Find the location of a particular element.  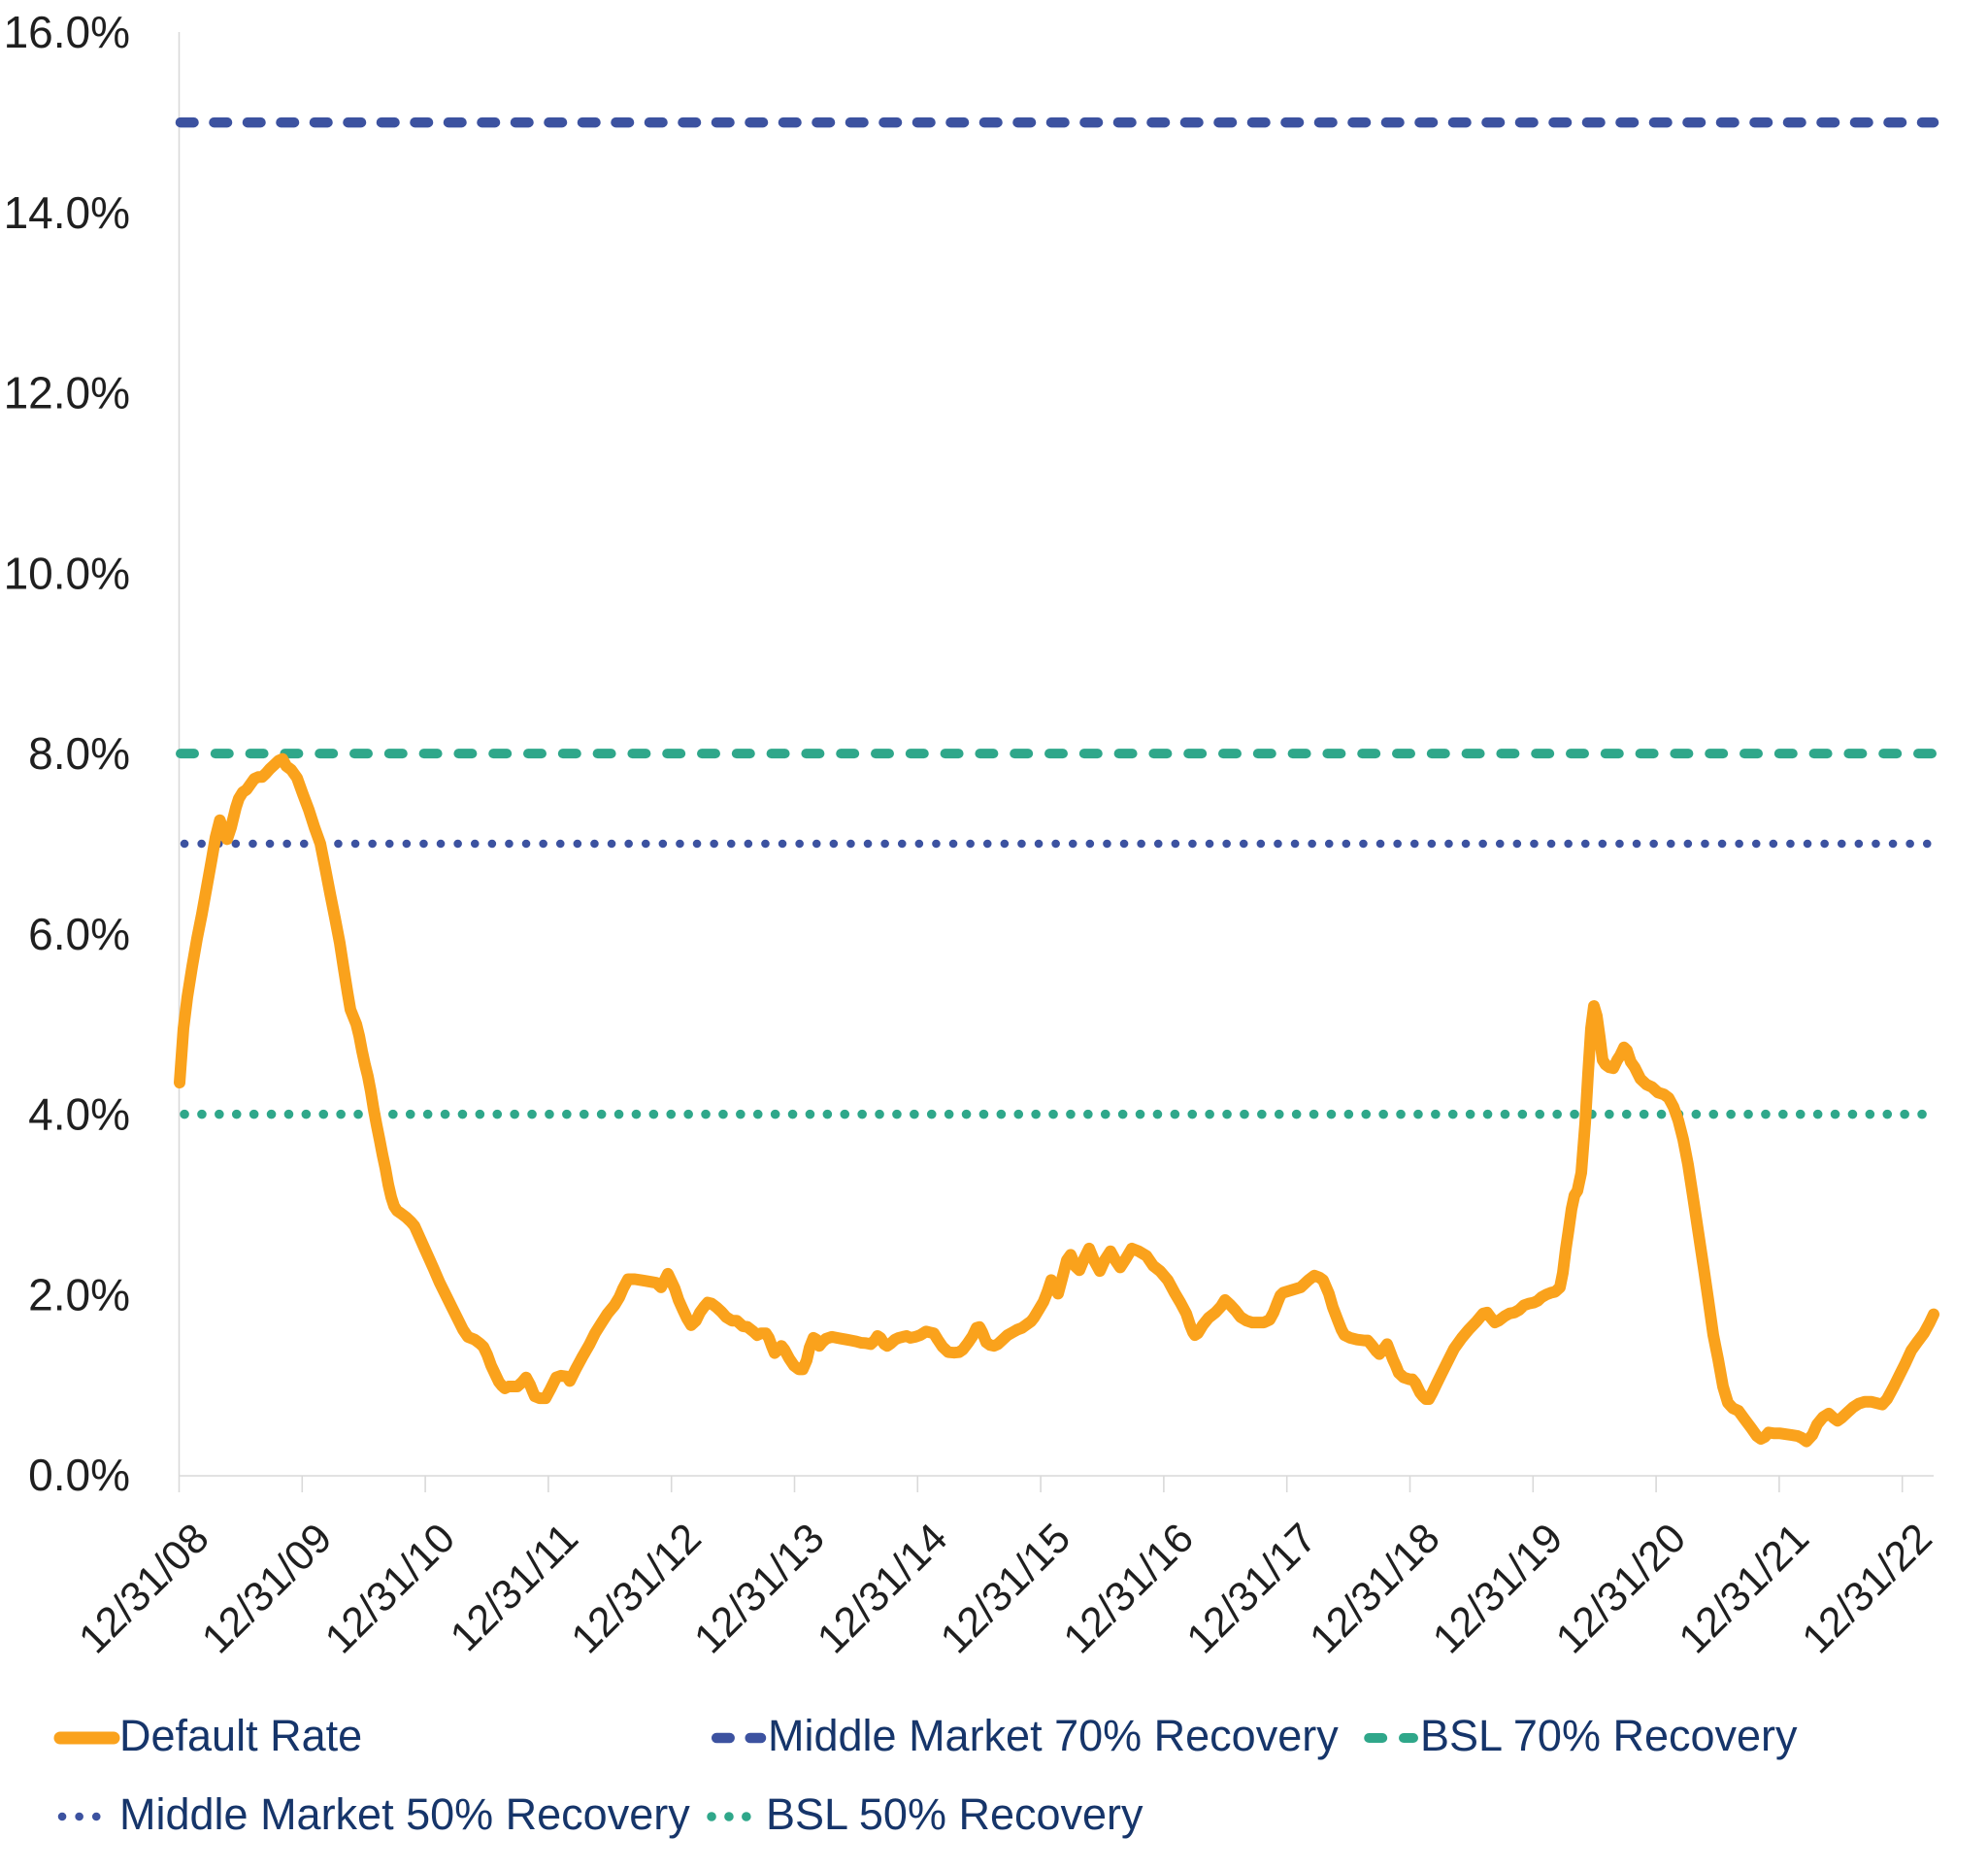

svg-text: Middle Market 70% Recovery is located at coordinates (1053, 1735).